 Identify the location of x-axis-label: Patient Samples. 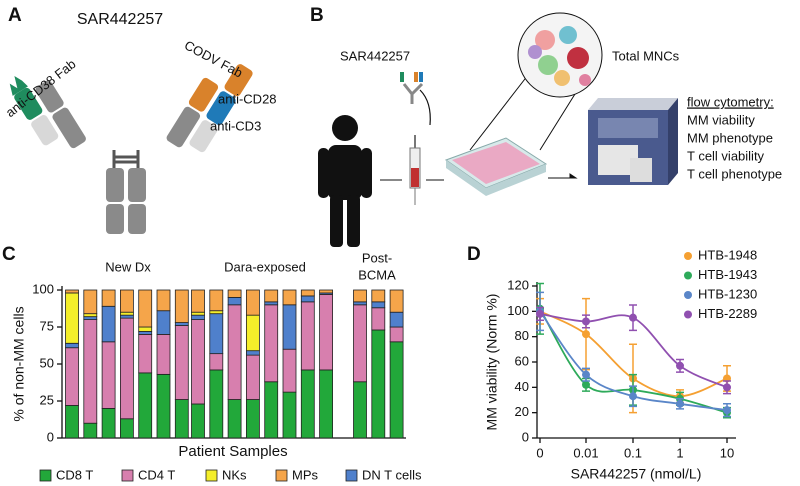
(232, 451).